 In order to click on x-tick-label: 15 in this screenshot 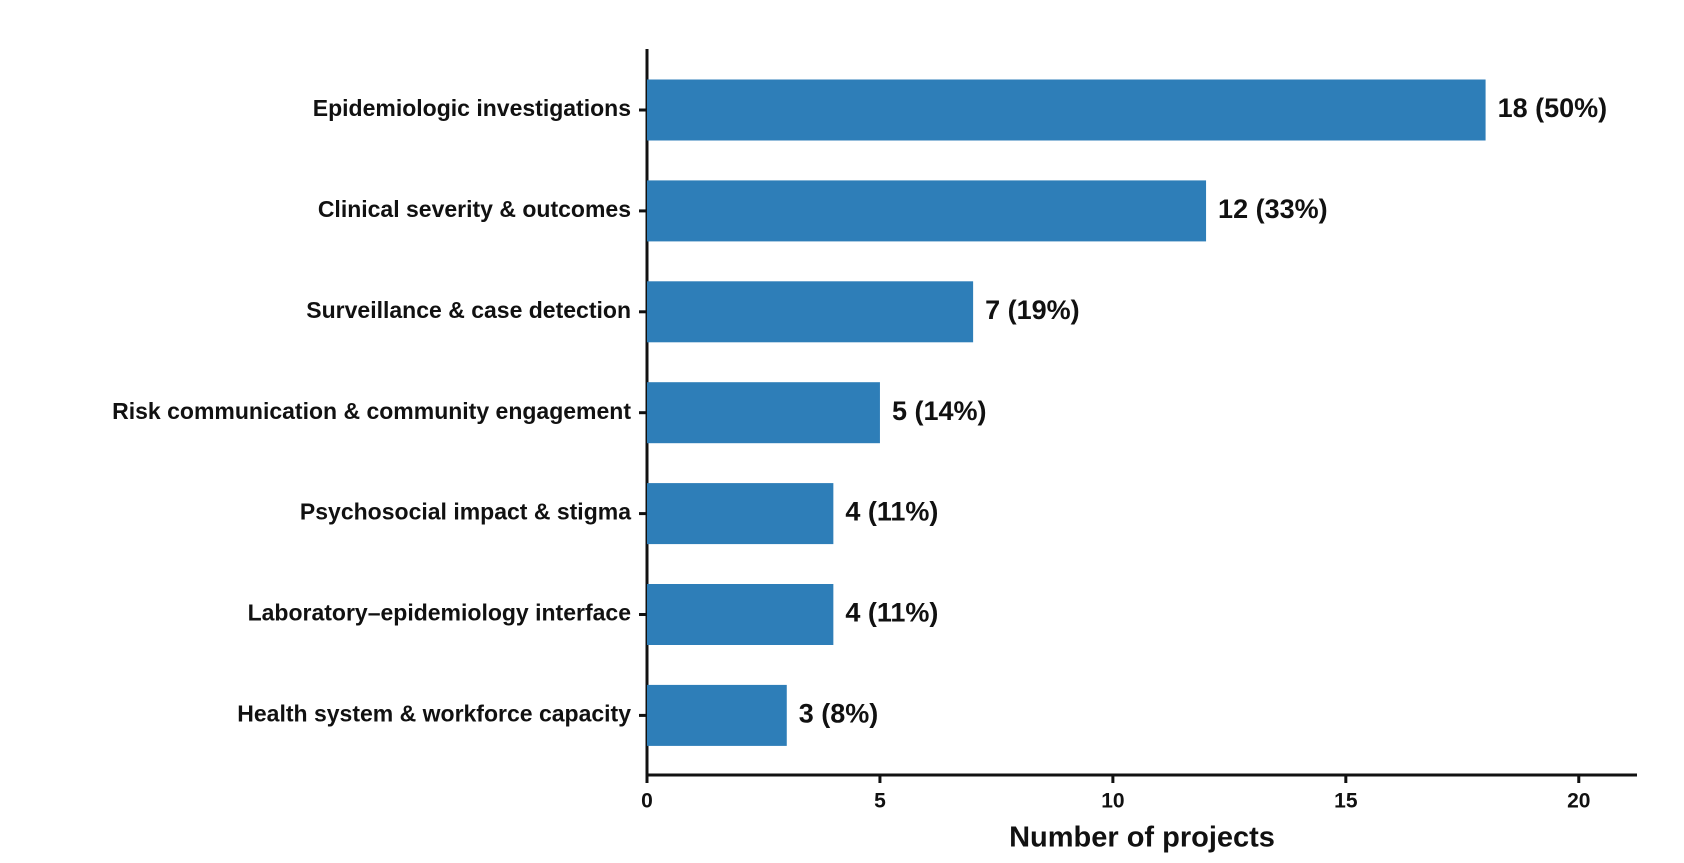, I will do `click(1346, 801)`.